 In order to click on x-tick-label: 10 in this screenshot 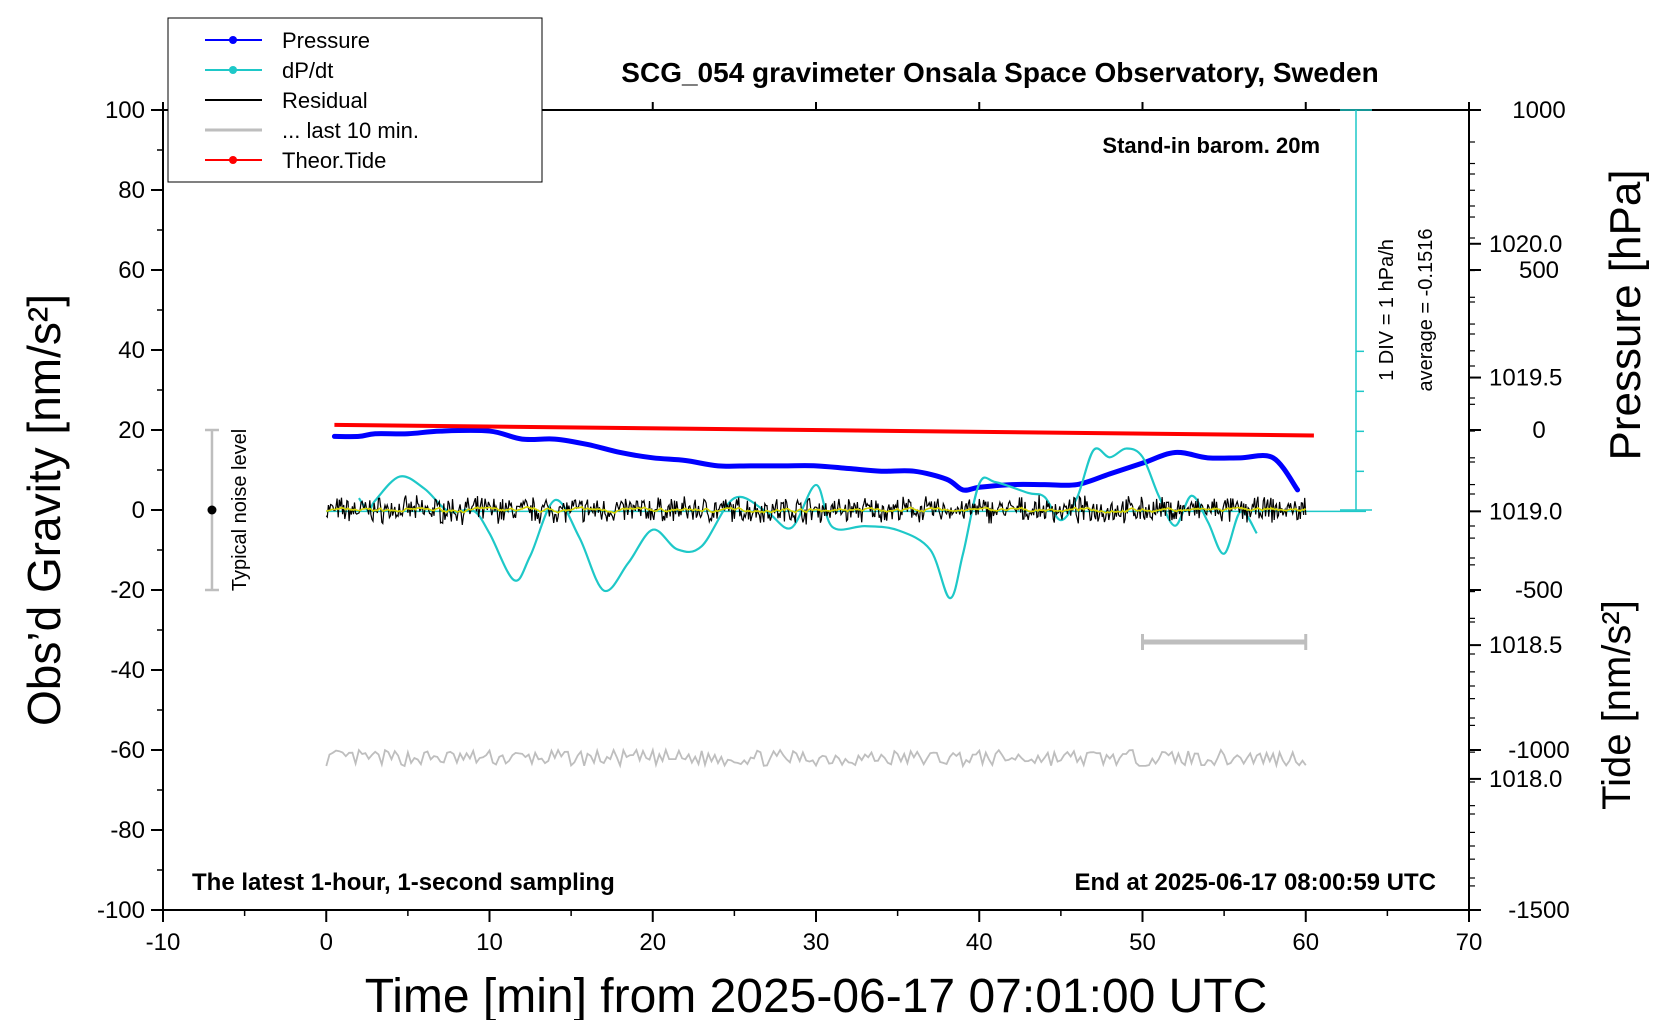, I will do `click(489, 942)`.